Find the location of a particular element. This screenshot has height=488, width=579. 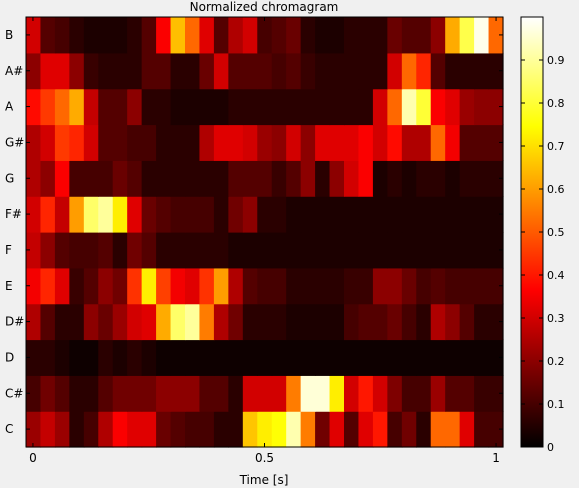

y-tick-label: C# is located at coordinates (14, 393).